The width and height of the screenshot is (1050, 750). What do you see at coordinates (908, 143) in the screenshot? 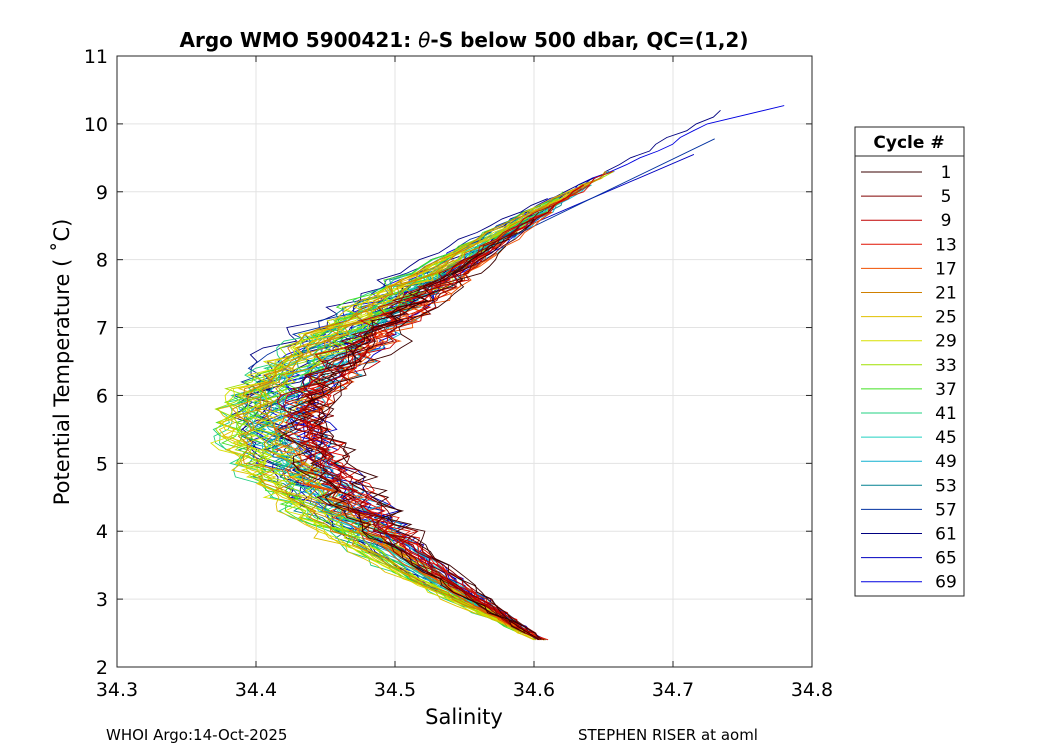
I see `legend-title: Cycle #` at bounding box center [908, 143].